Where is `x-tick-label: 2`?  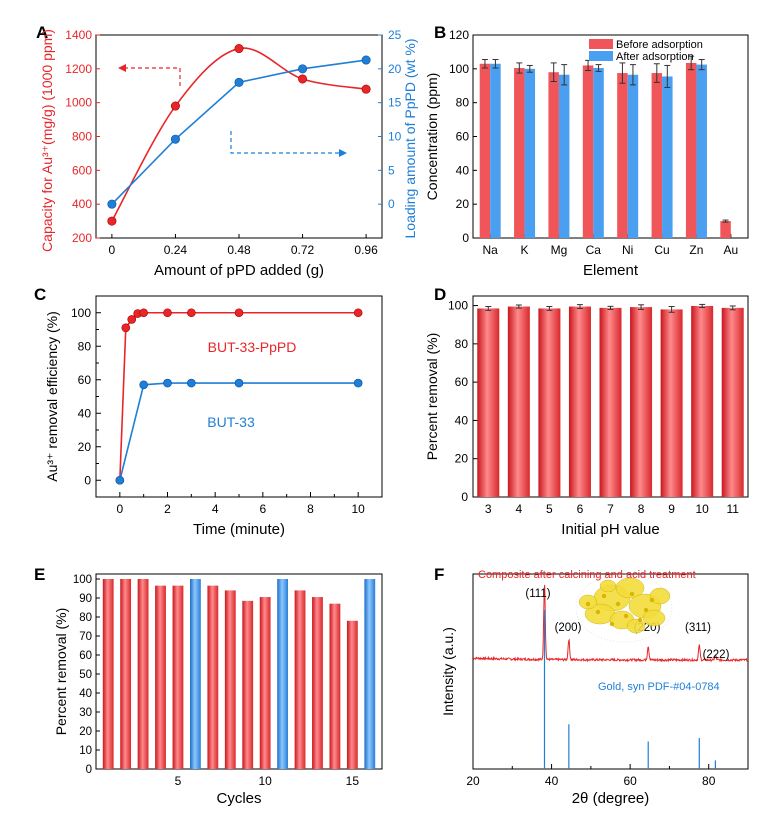 x-tick-label: 2 is located at coordinates (167, 509).